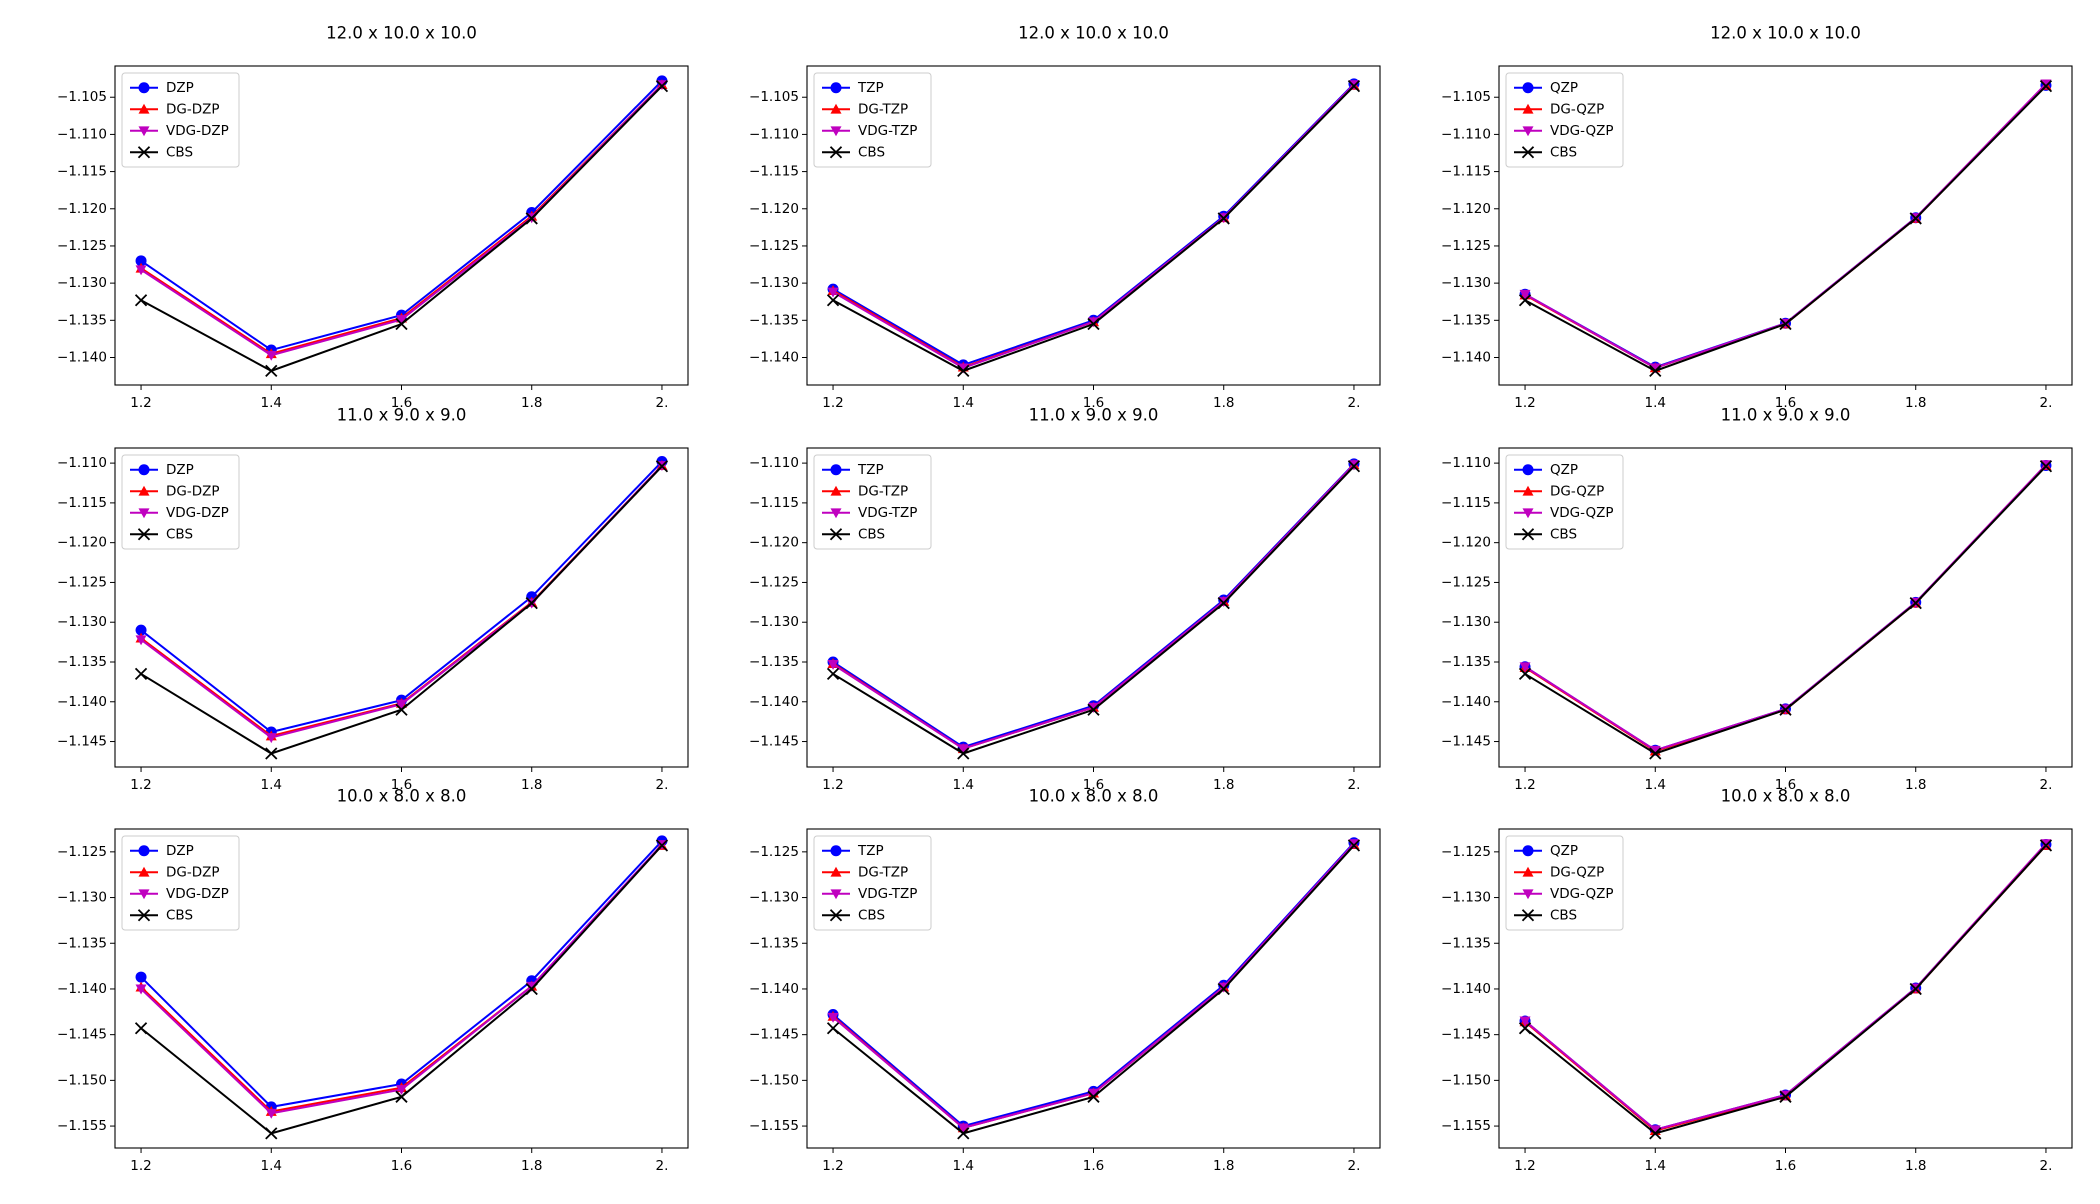 The height and width of the screenshot is (1204, 2100). What do you see at coordinates (883, 491) in the screenshot?
I see `legend-label: DG-TZP` at bounding box center [883, 491].